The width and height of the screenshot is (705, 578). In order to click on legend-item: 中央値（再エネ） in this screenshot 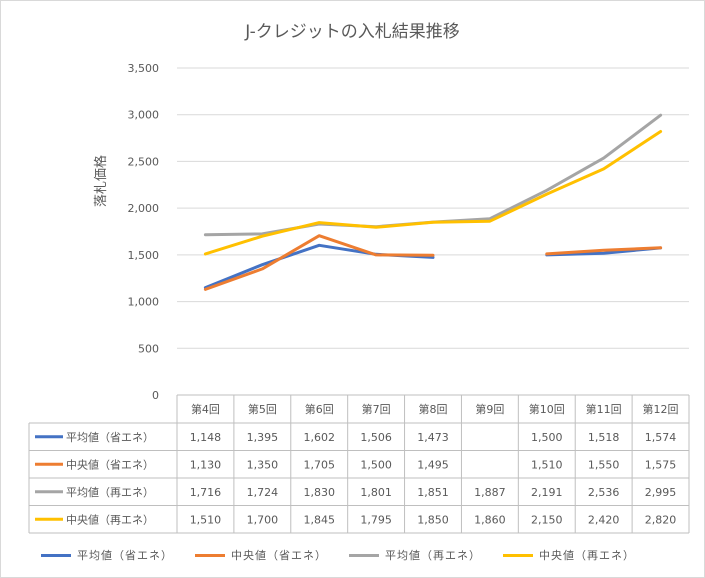, I will do `click(569, 555)`.